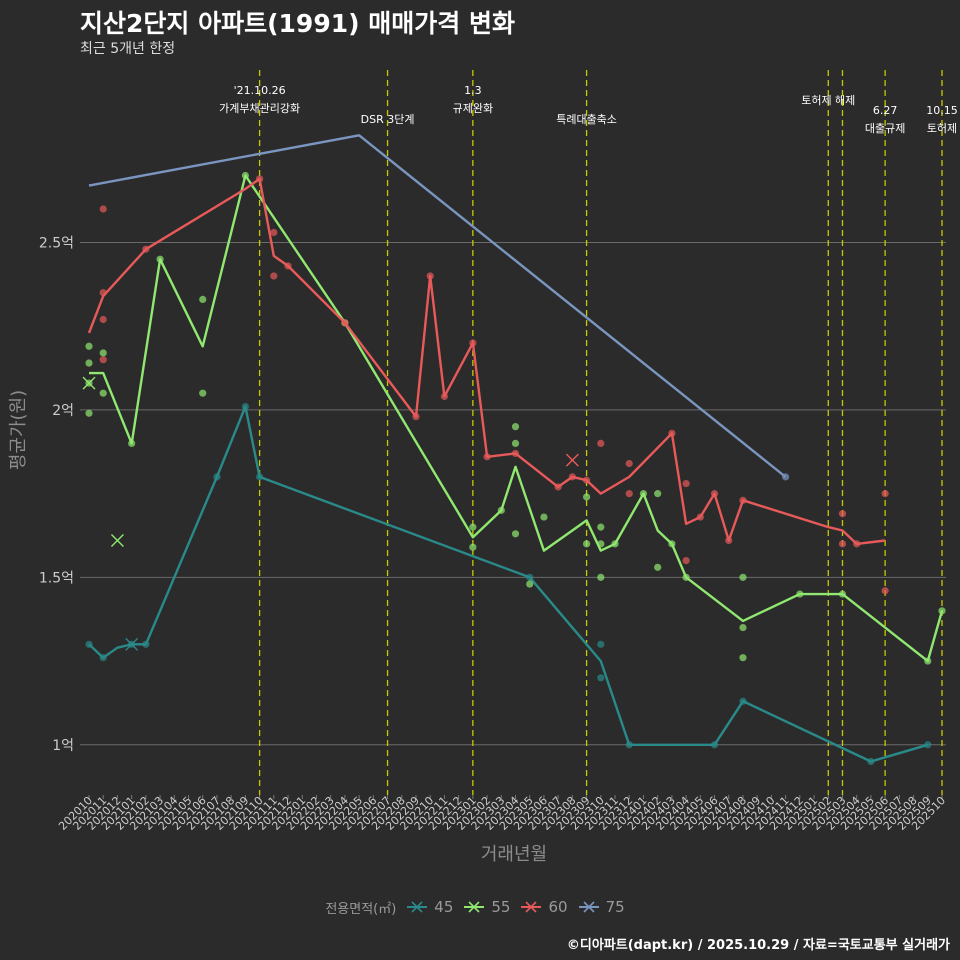 This screenshot has height=960, width=960. Describe the element at coordinates (828, 100) in the screenshot. I see `event-label-text: 토허제 해제` at that location.